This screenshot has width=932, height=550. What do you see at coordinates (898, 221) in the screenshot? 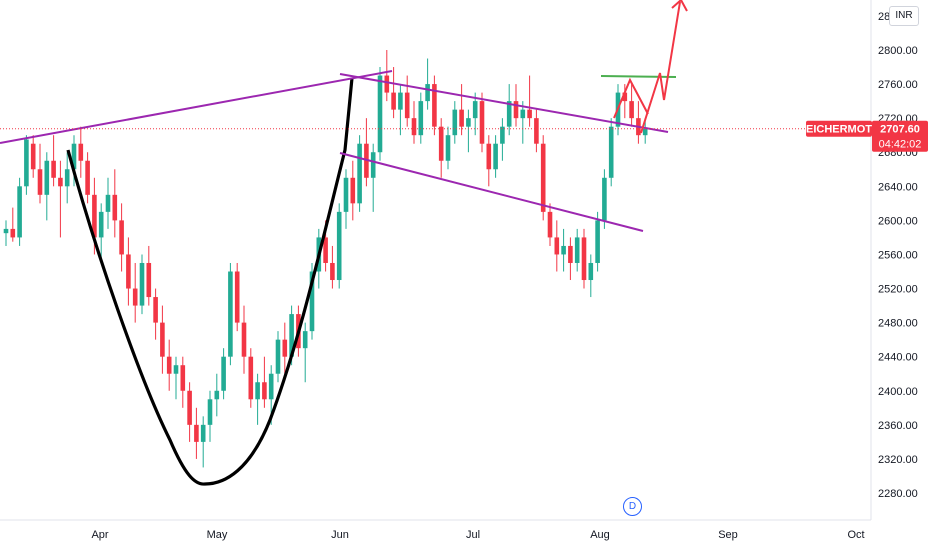
I see `price-tick-label: 2600.00` at bounding box center [898, 221].